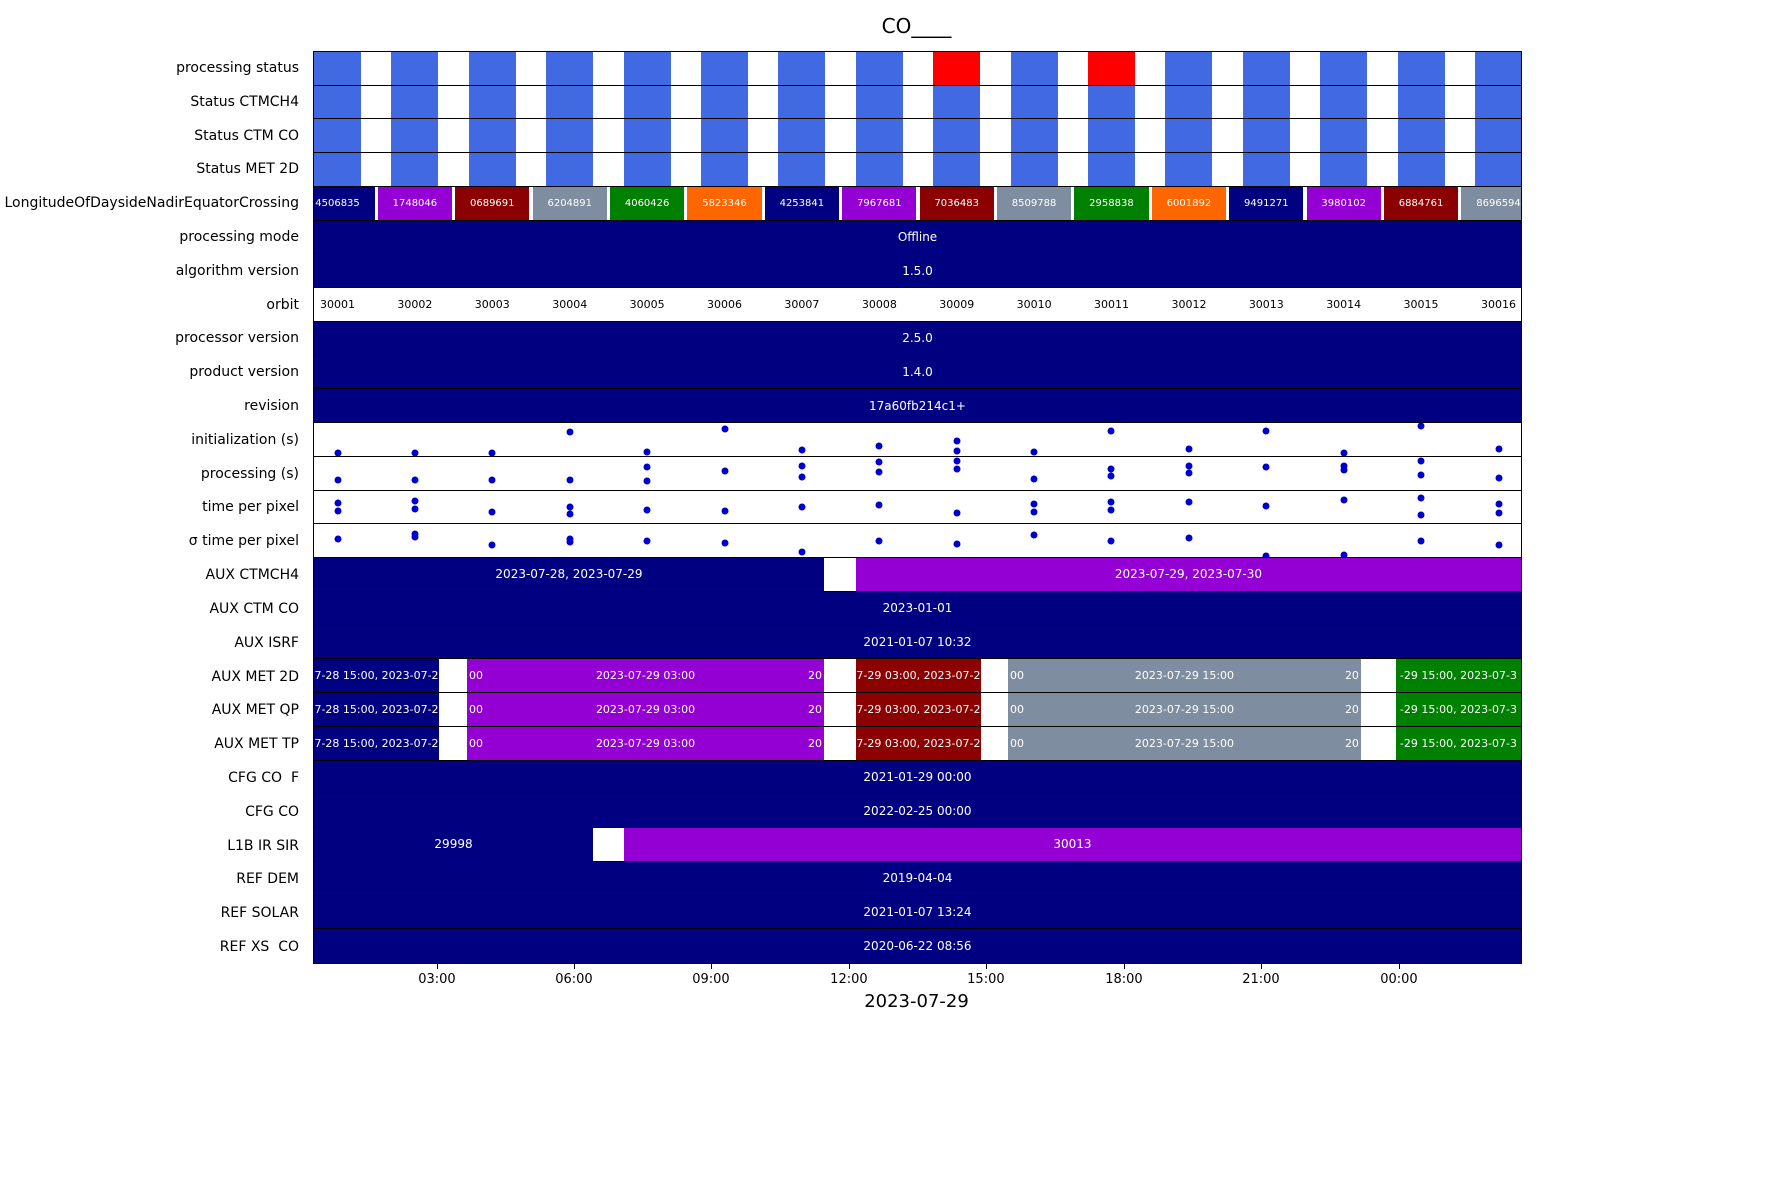 This screenshot has width=1771, height=1181. What do you see at coordinates (237, 270) in the screenshot?
I see `row-label-6-algorithm-version: algorithm version` at bounding box center [237, 270].